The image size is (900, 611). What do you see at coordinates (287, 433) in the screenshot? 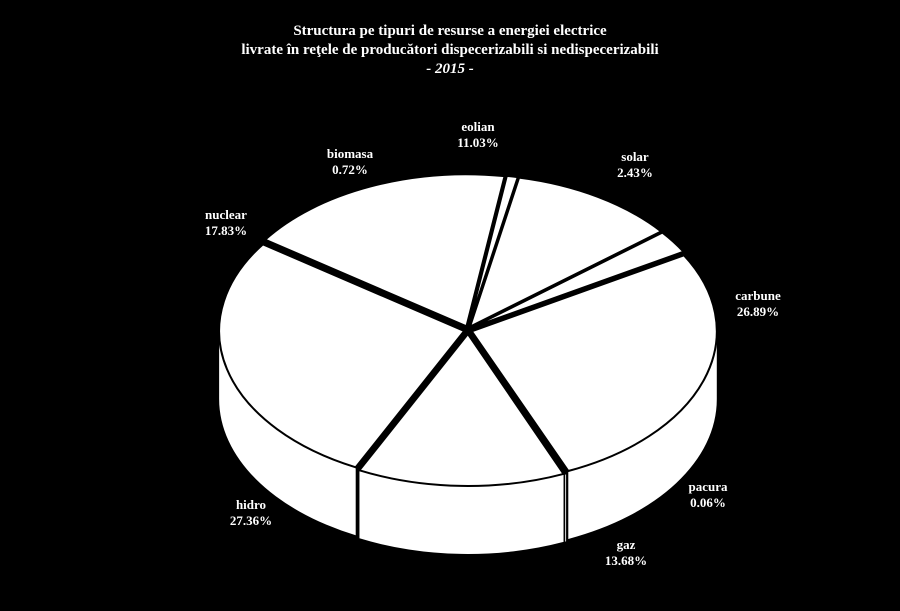
I see `slice-side-hidro` at bounding box center [287, 433].